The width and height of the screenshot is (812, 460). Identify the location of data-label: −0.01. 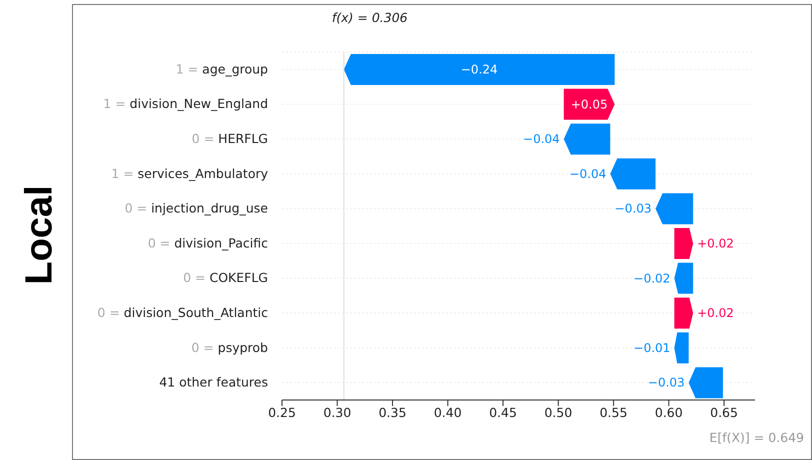
(652, 347).